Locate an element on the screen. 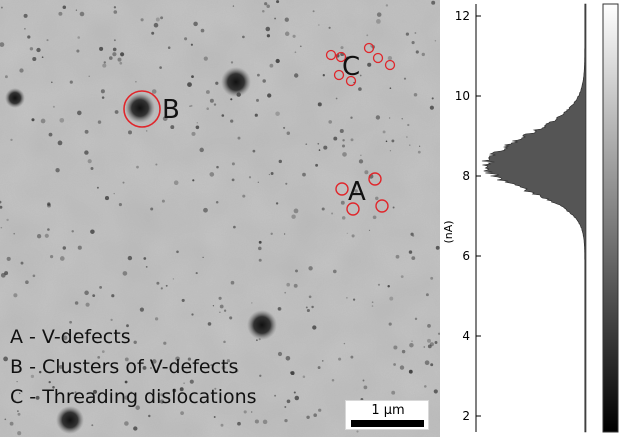  histogram-tick-label: 10 is located at coordinates (462, 96).